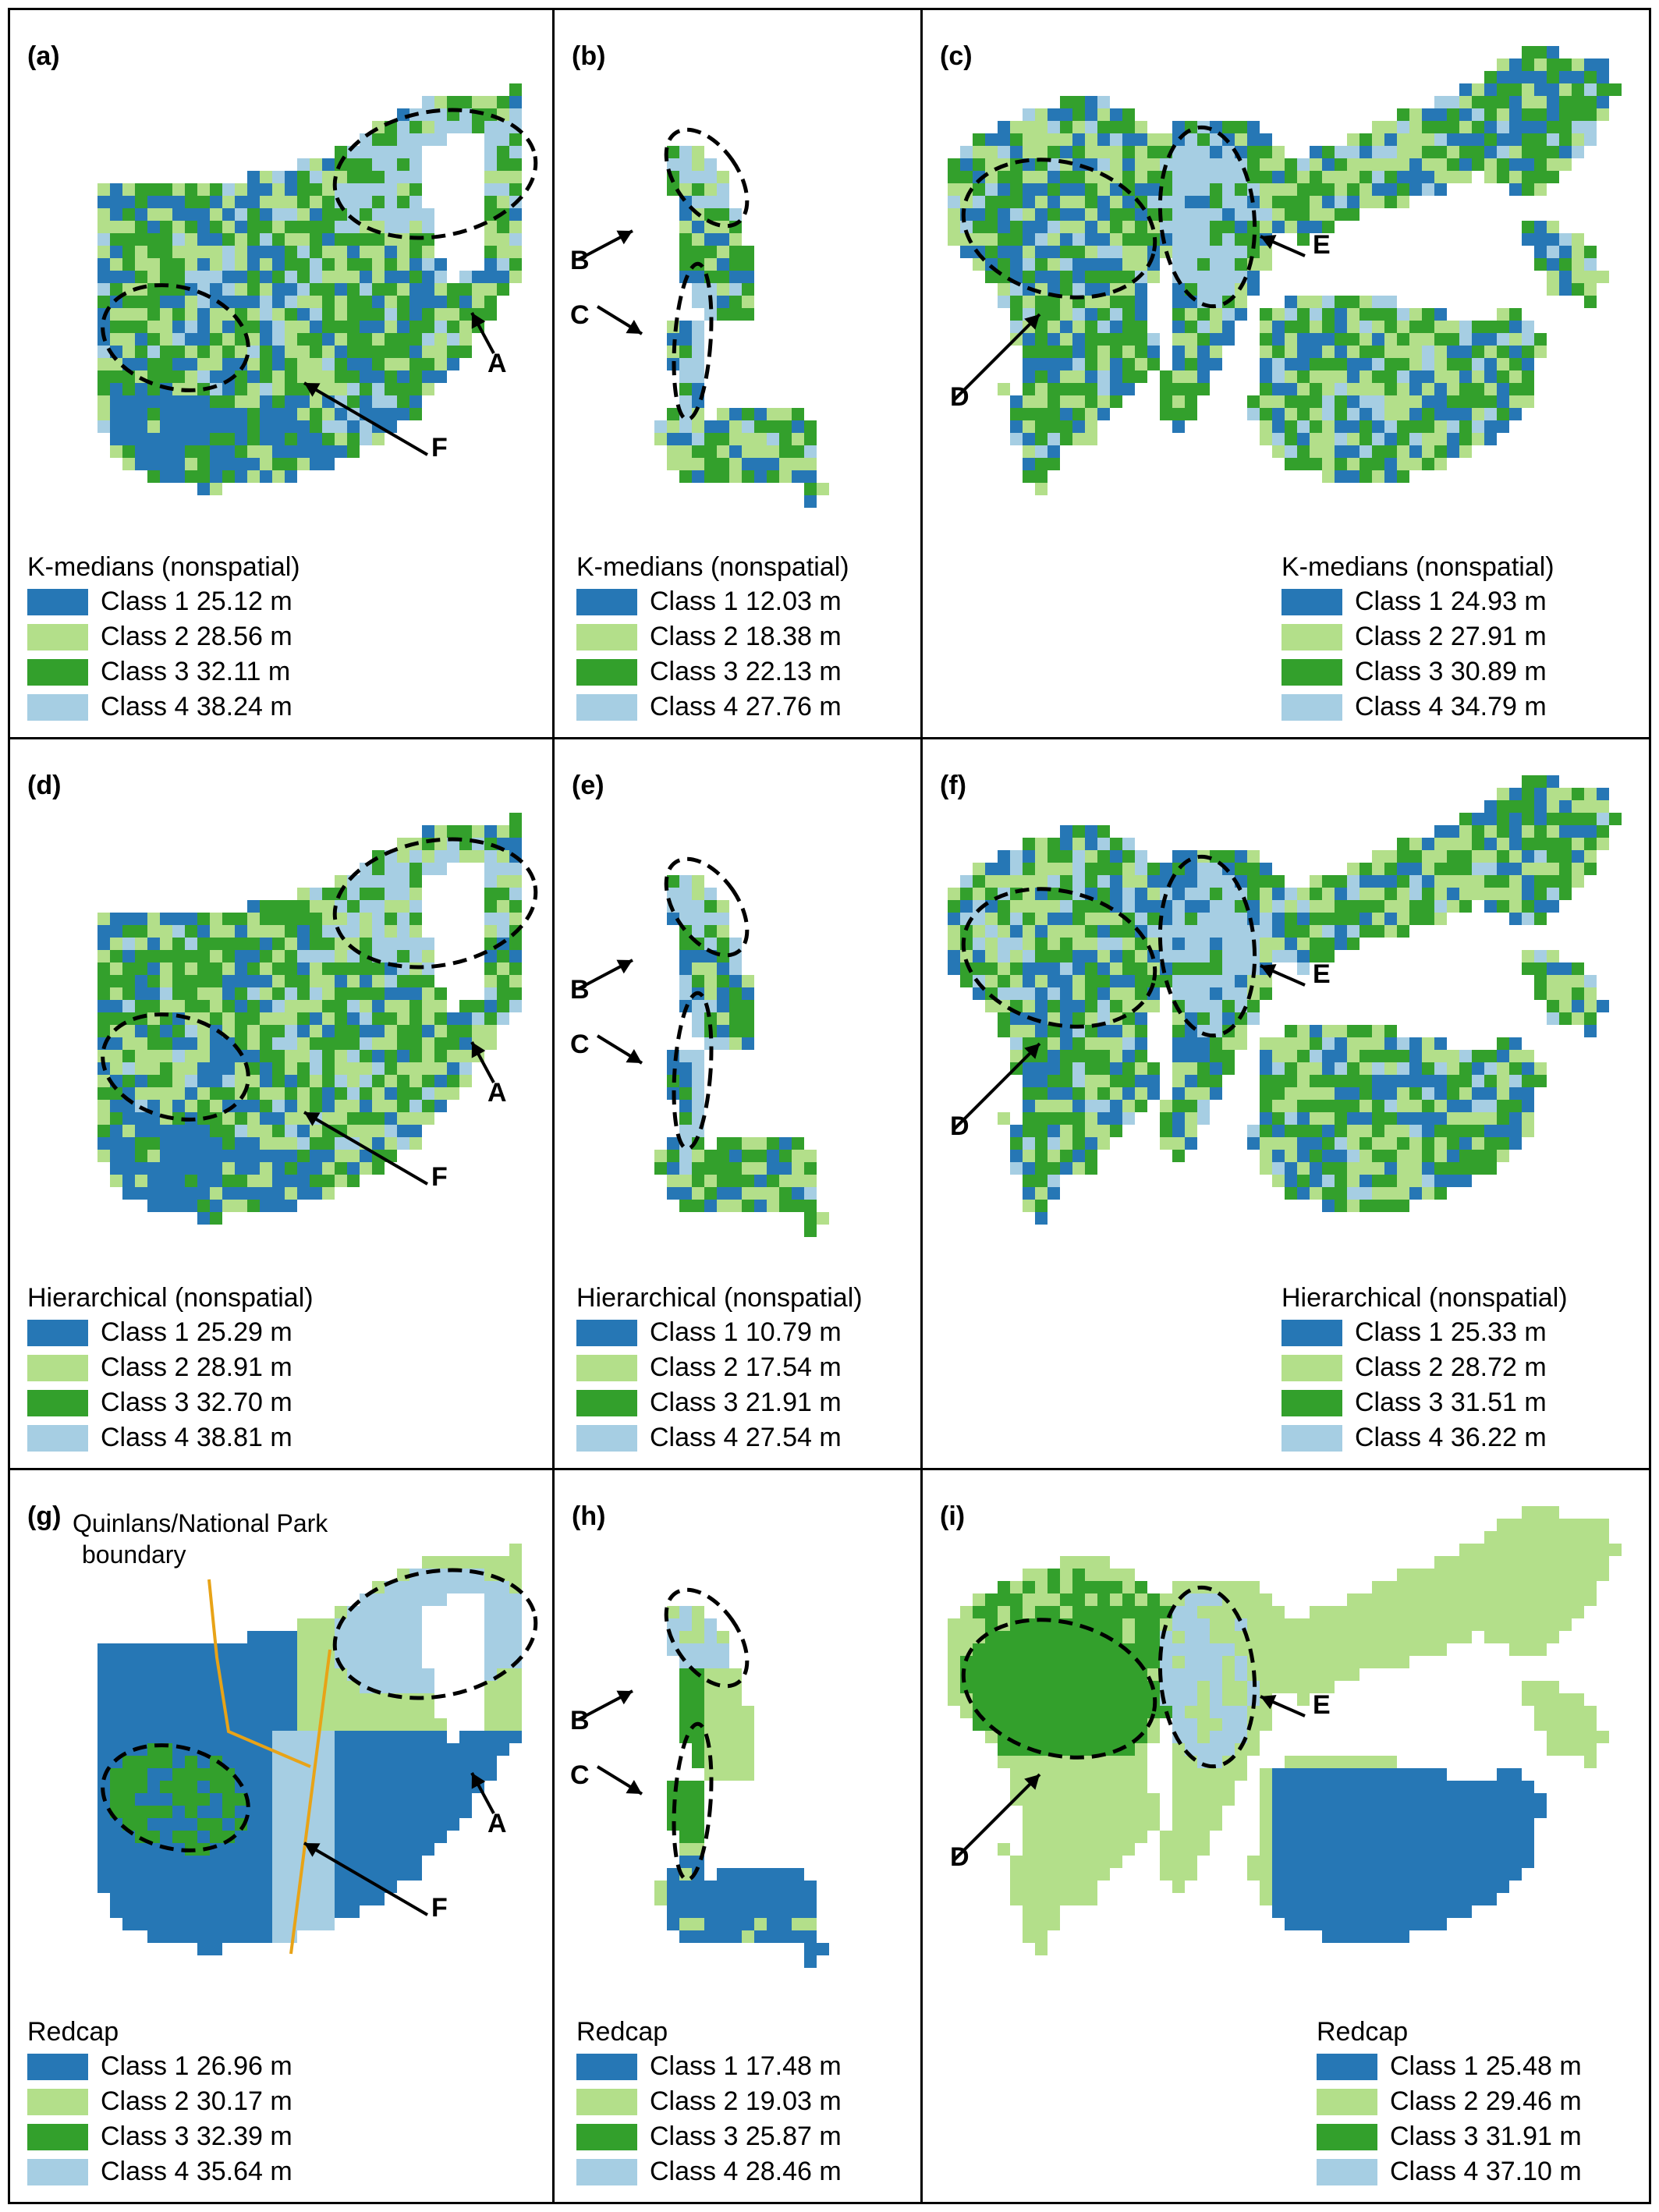 The height and width of the screenshot is (2212, 1659). What do you see at coordinates (1533, 2066) in the screenshot?
I see `legend-class-value: 25.48 m` at bounding box center [1533, 2066].